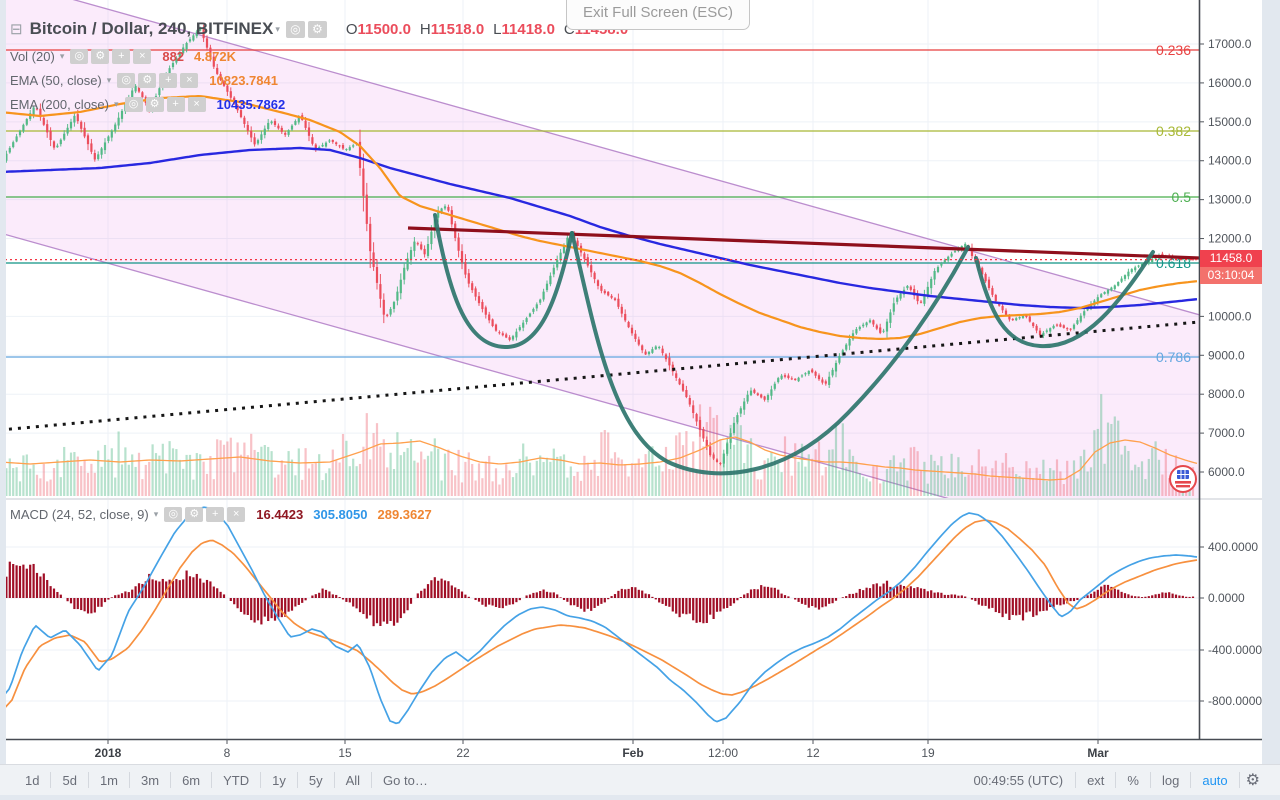 This screenshot has height=800, width=1280. What do you see at coordinates (108, 780) in the screenshot?
I see `range-button-1m: 1m` at bounding box center [108, 780].